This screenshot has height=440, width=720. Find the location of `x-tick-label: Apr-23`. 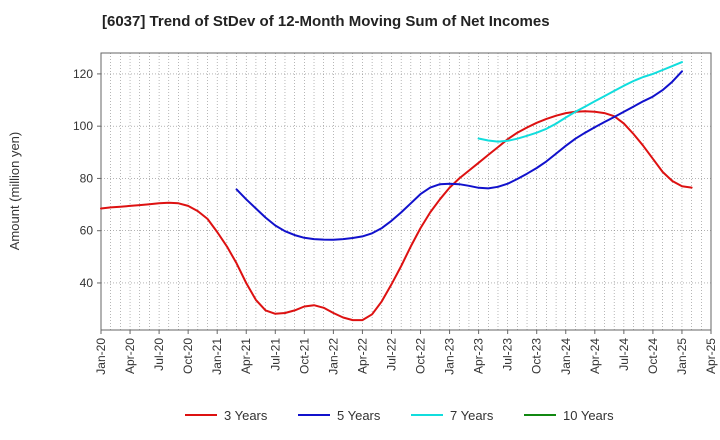

x-tick-label: Apr-23 is located at coordinates (479, 356).